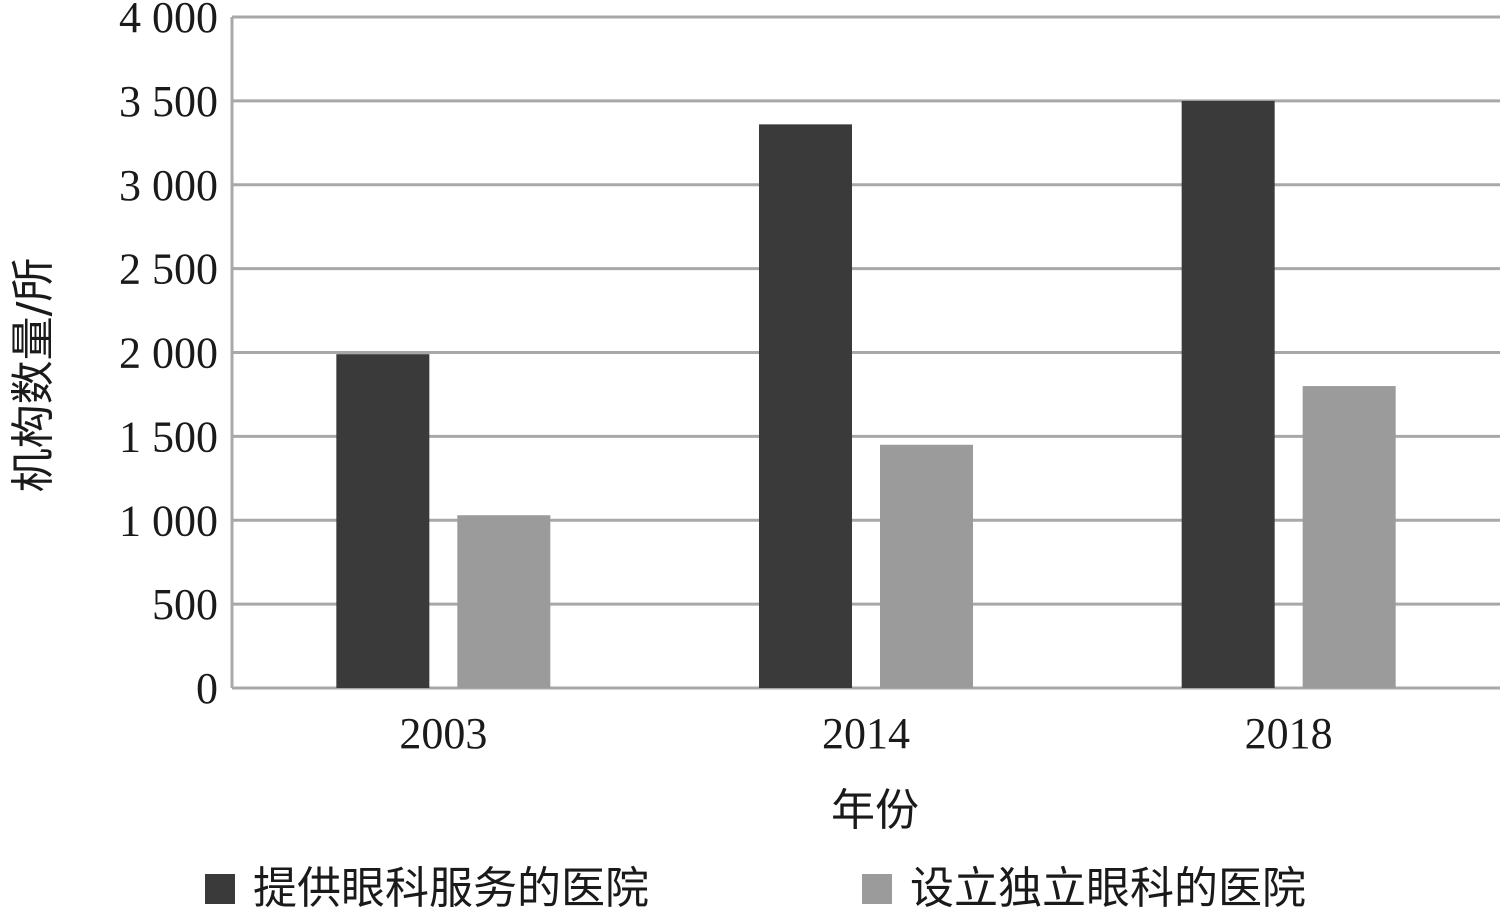  Describe the element at coordinates (1108, 888) in the screenshot. I see `legend-label: 设立独立眼科的医院` at that location.